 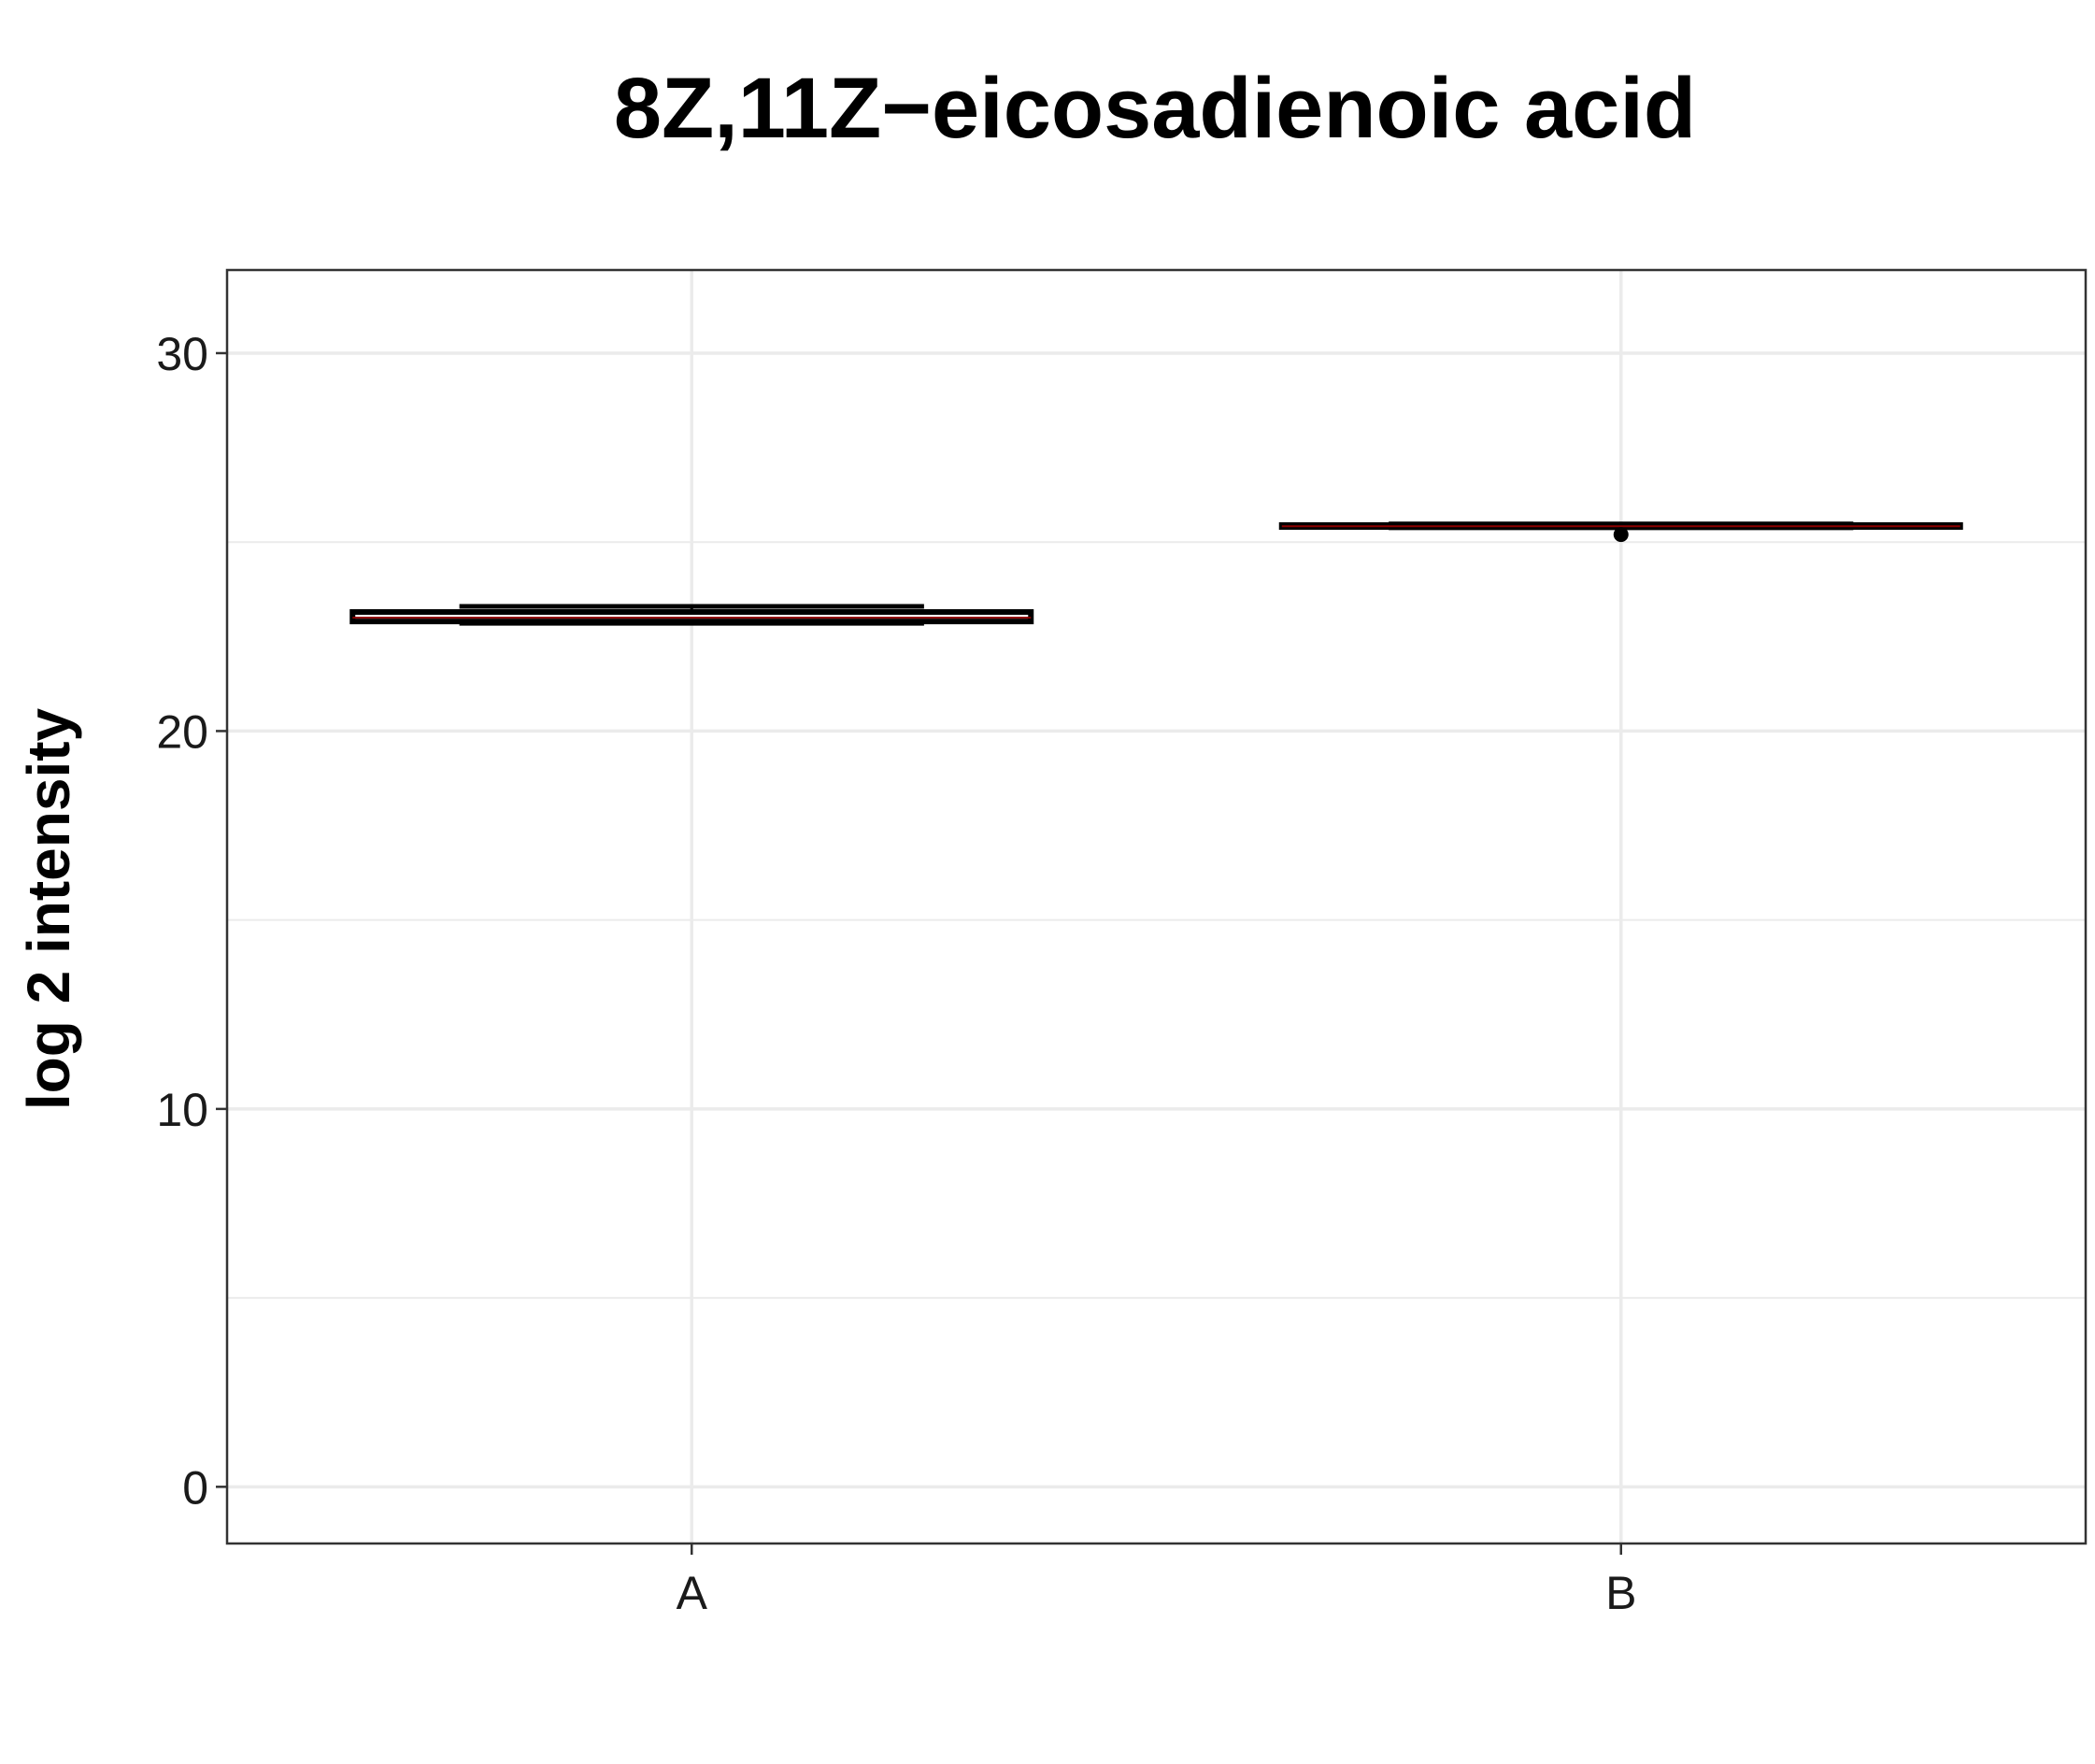 I want to click on y-tick-label: 20, so click(x=182, y=731).